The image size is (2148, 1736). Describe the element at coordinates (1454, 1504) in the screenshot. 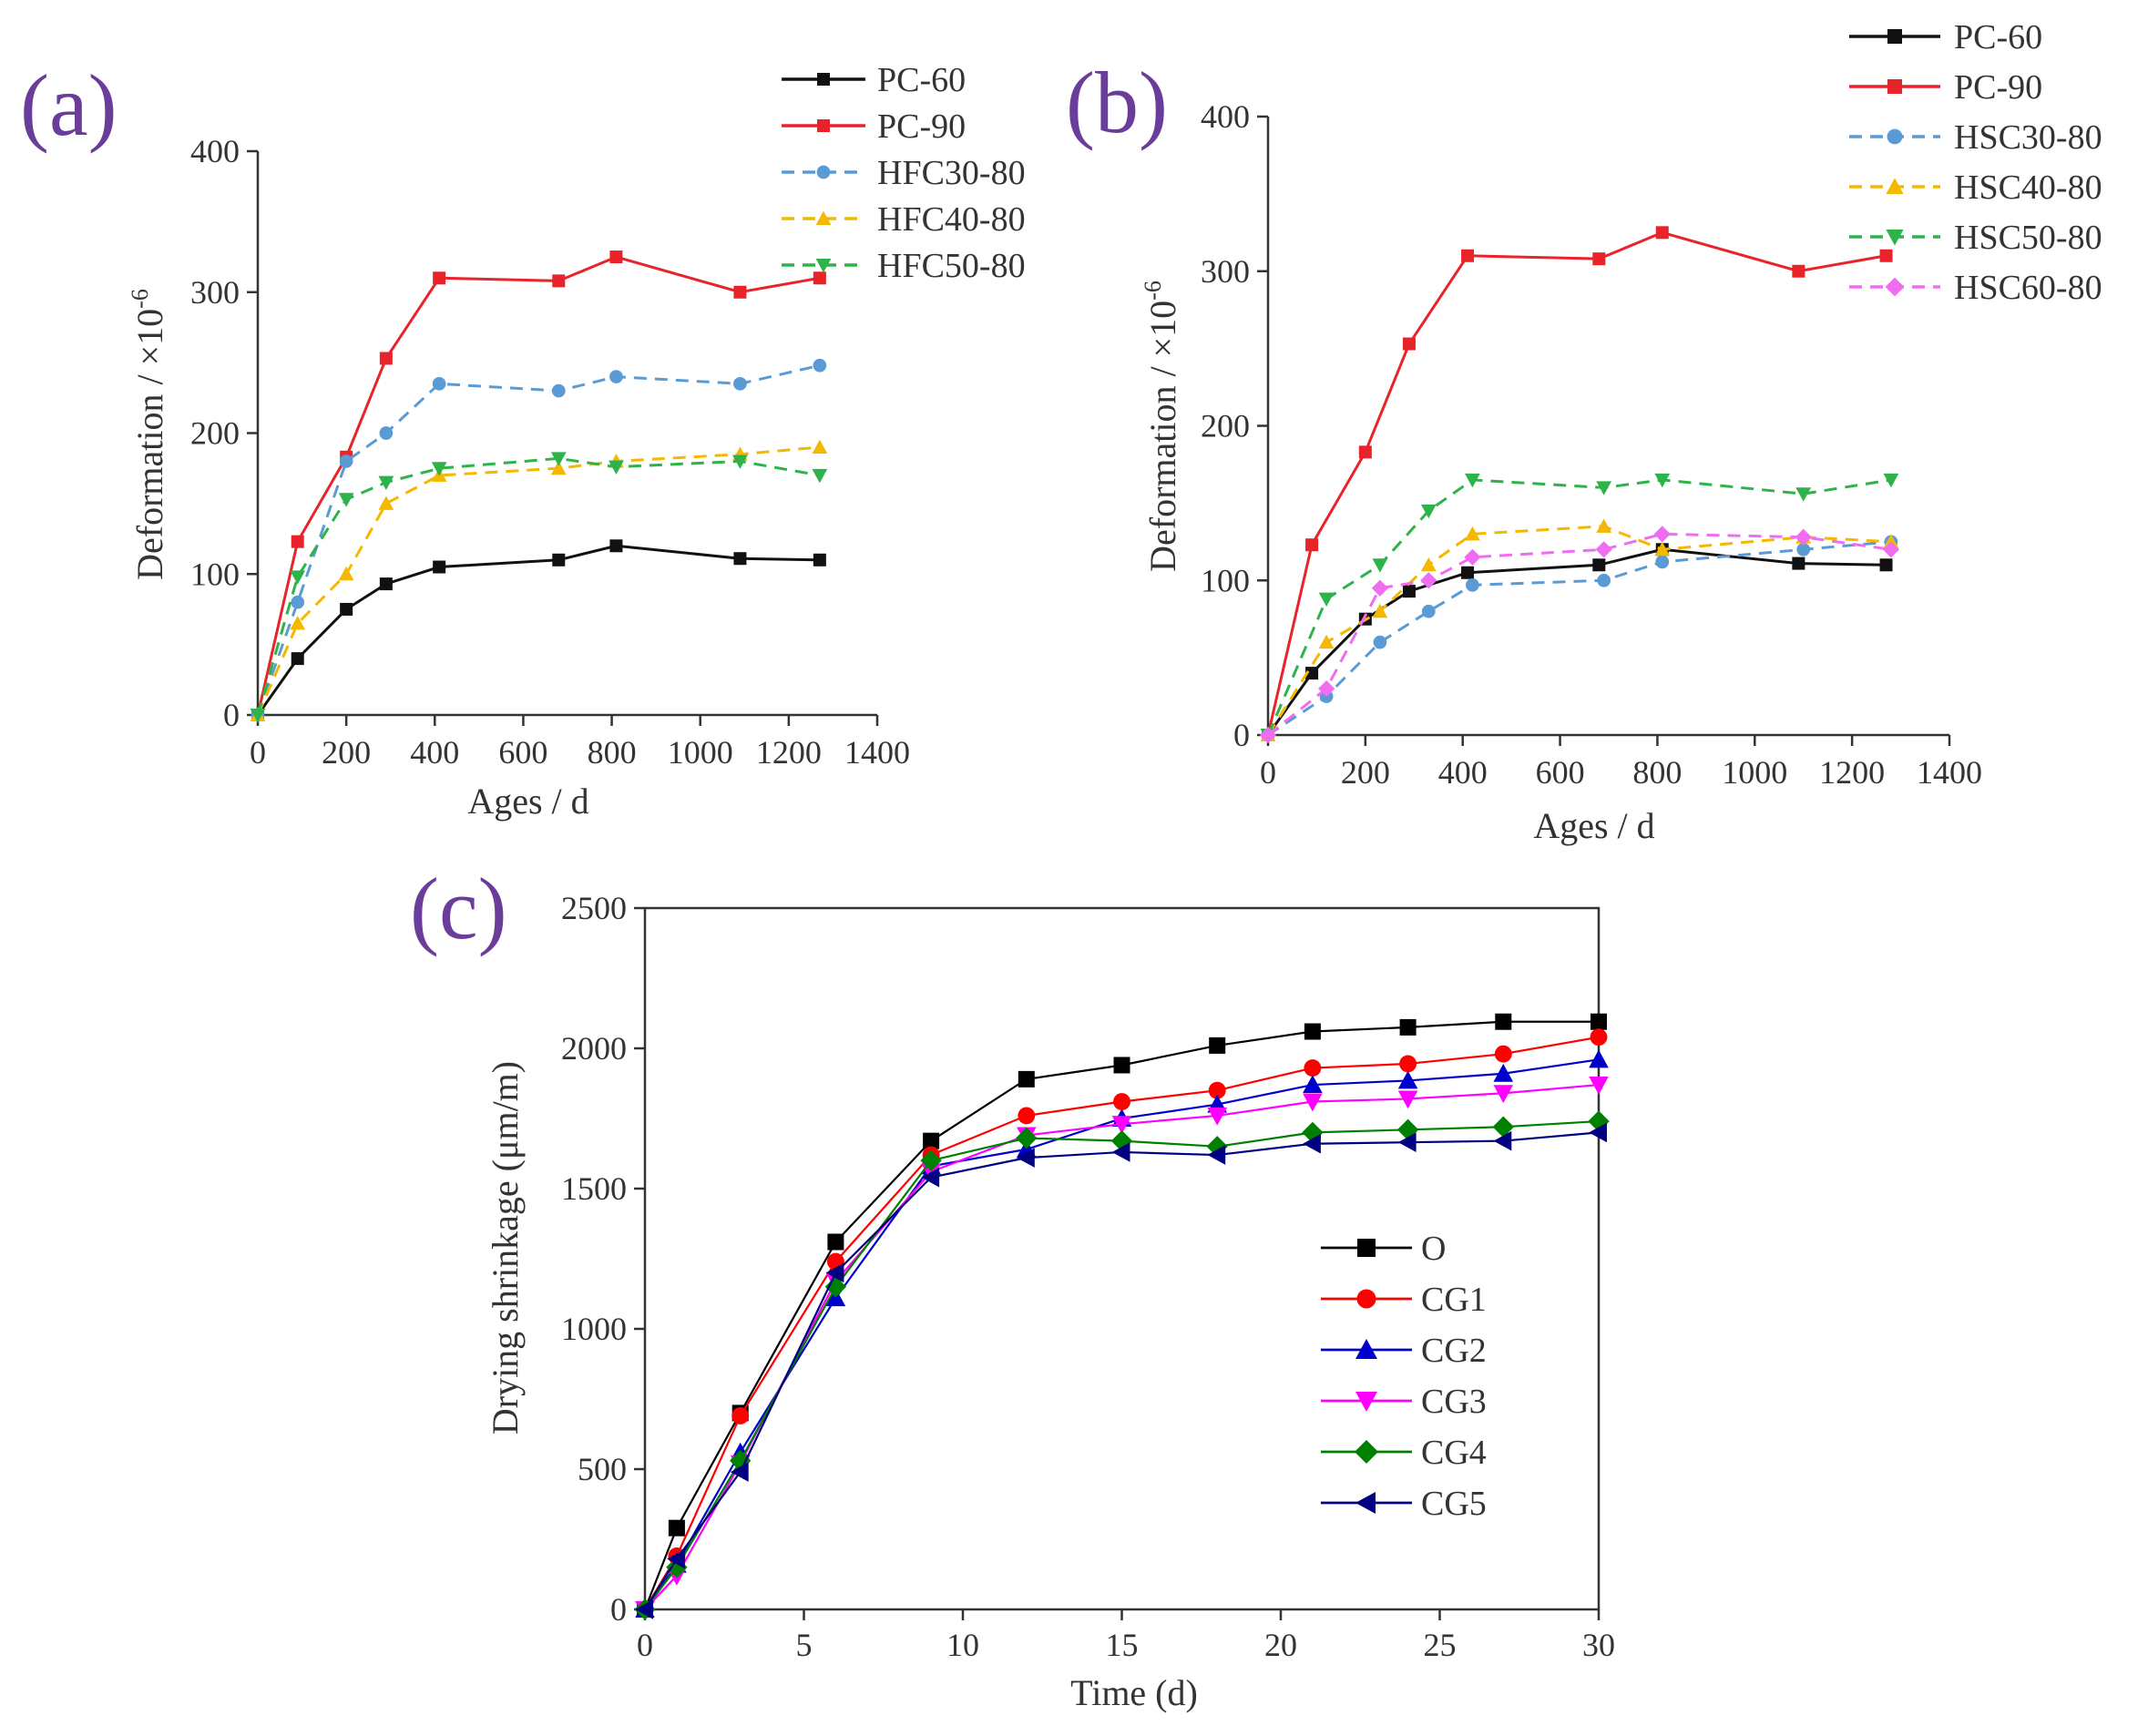

I see `legend-label: CG5` at that location.